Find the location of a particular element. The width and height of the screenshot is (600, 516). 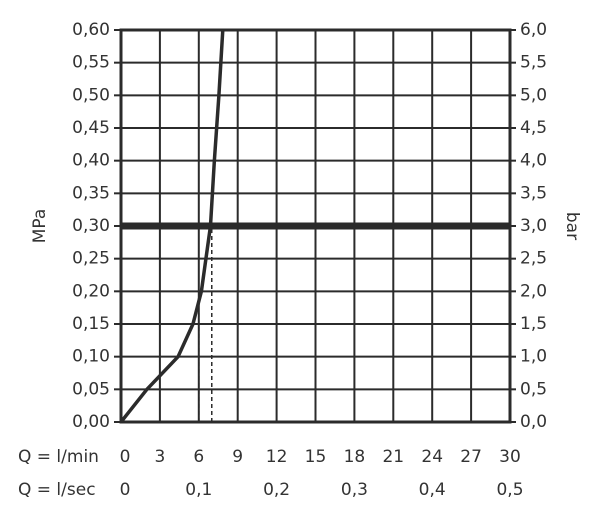

y2-tick-label: 3,0 is located at coordinates (533, 226).